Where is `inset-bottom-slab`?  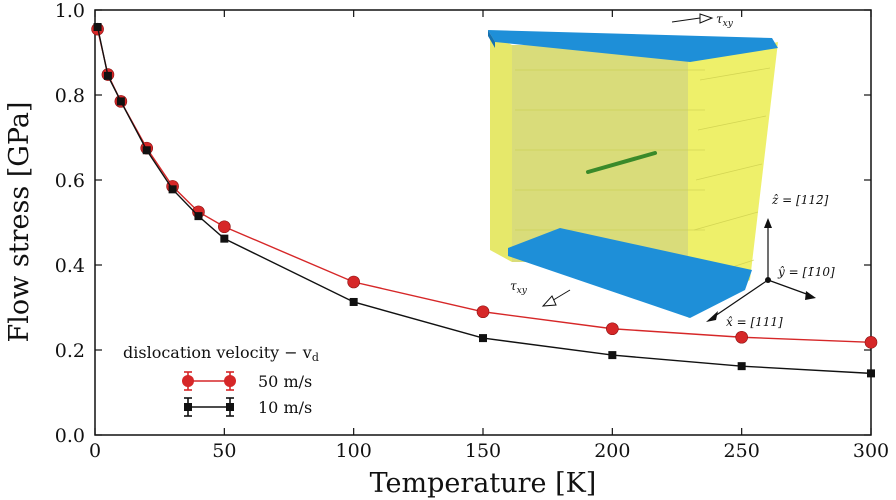
inset-bottom-slab is located at coordinates (630, 273).